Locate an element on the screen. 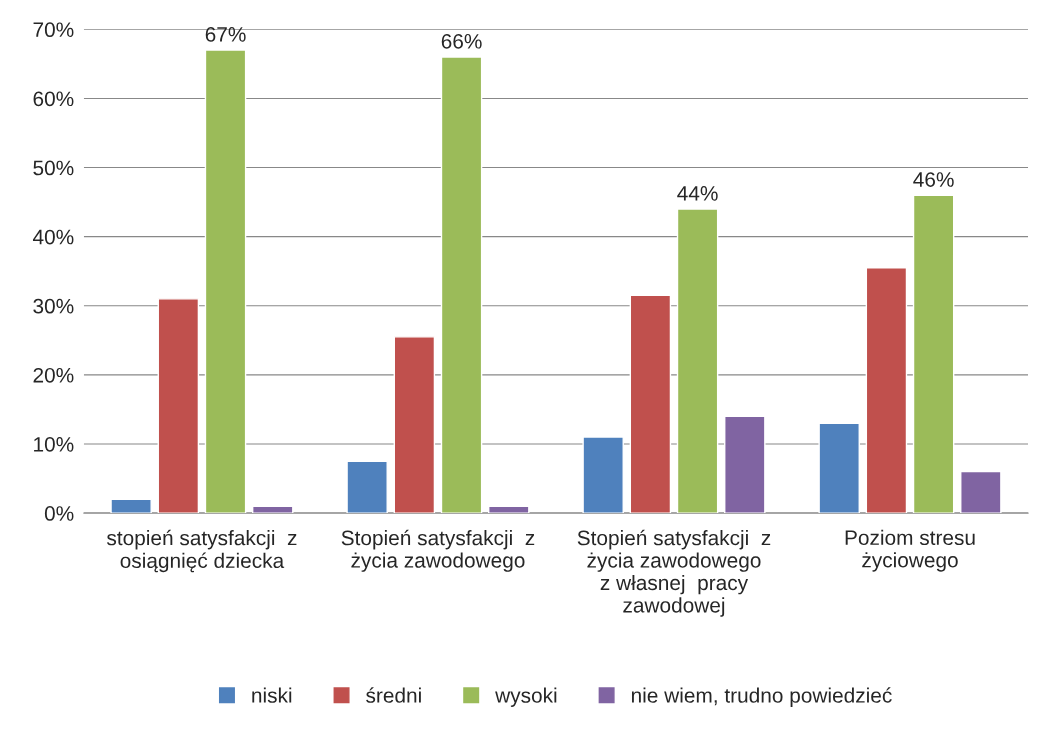  legend-label: niski is located at coordinates (272, 695).